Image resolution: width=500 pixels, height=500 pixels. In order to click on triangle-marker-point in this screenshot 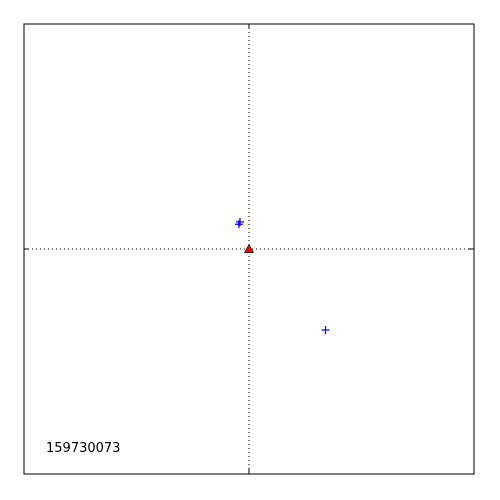, I will do `click(249, 248)`.